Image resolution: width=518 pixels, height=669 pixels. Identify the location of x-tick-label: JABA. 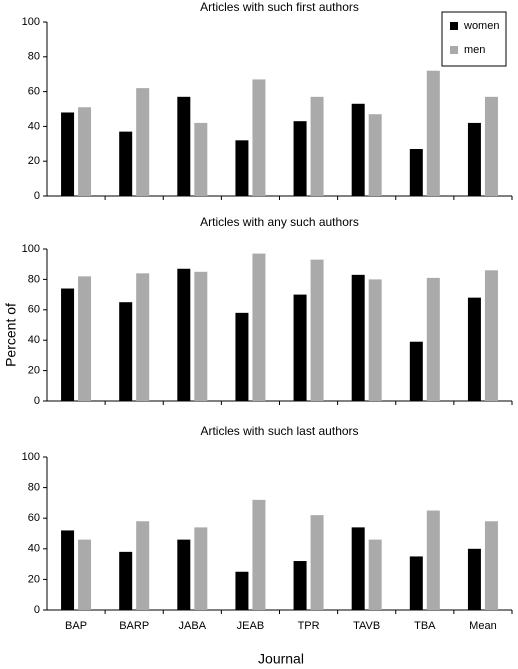
(193, 626).